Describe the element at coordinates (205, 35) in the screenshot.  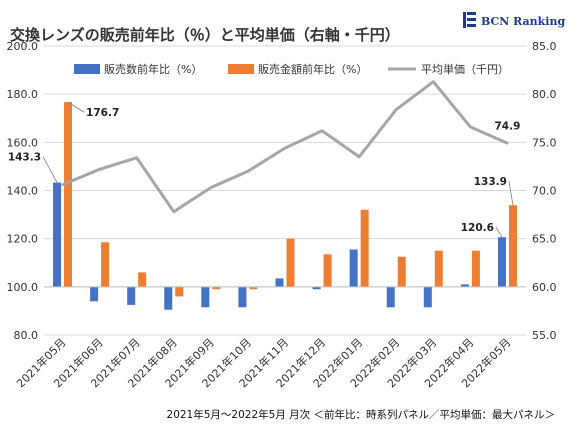
I see `chart-title: 交換レンズの販売前年比（％）と平均単価（右軸・千円）` at that location.